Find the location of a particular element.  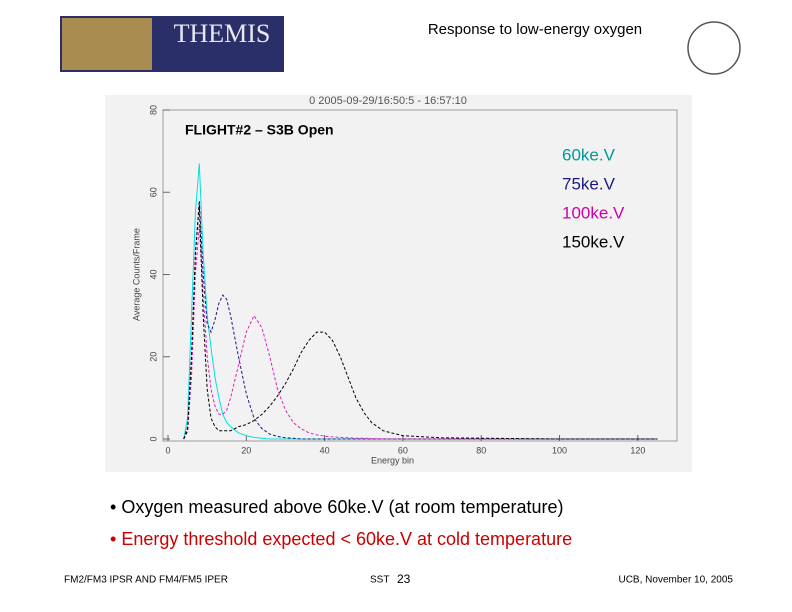

footer-left: FM2/FM3 IPSR AND FM4/FM5 IPER is located at coordinates (146, 580).